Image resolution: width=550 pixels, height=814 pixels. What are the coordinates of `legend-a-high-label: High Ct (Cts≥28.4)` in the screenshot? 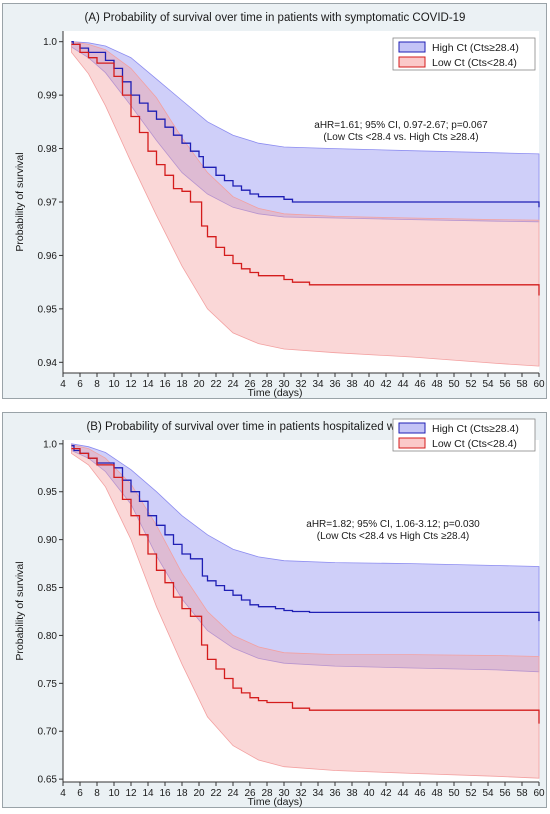 It's located at (475, 48).